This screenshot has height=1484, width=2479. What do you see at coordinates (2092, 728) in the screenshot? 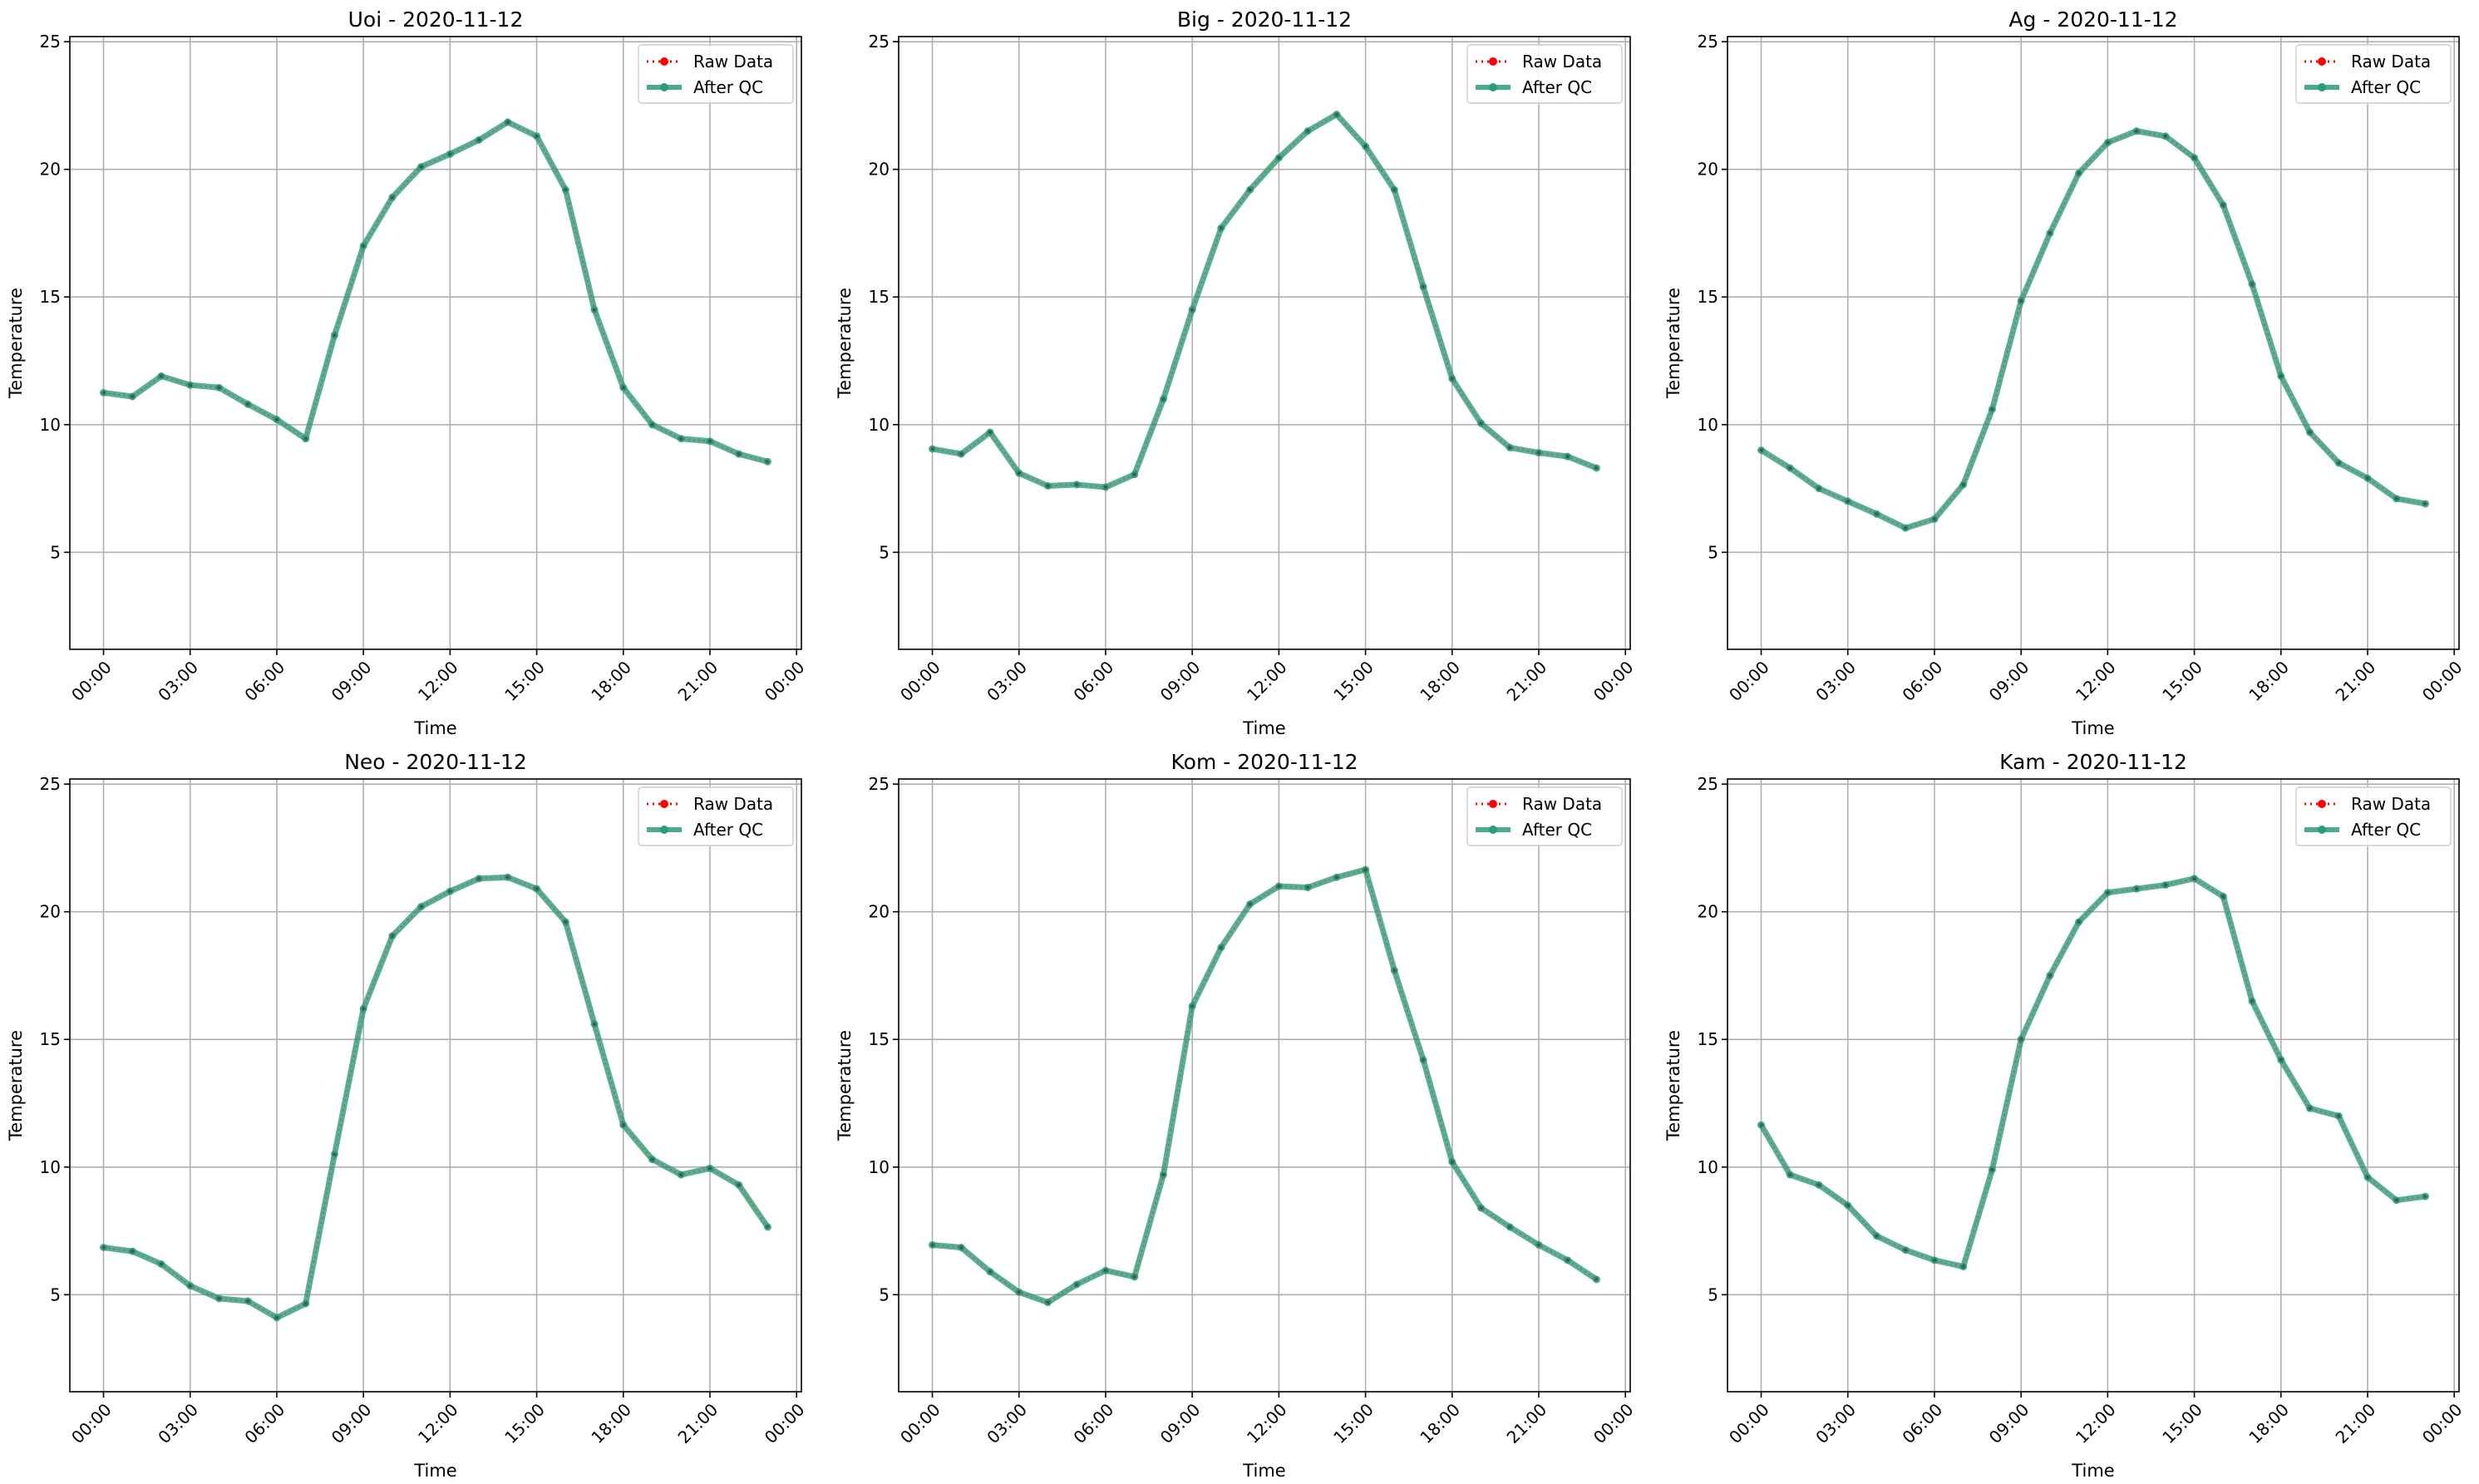
I see `x-axis-label: Time` at bounding box center [2092, 728].